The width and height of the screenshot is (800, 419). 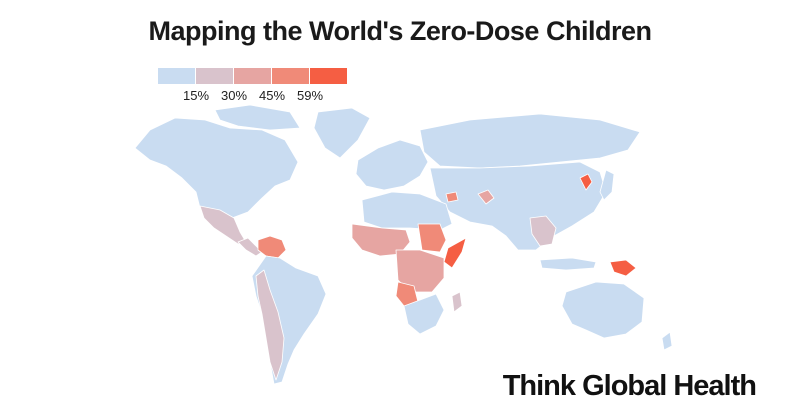 I want to click on region-southeast-asia, so click(x=543, y=231).